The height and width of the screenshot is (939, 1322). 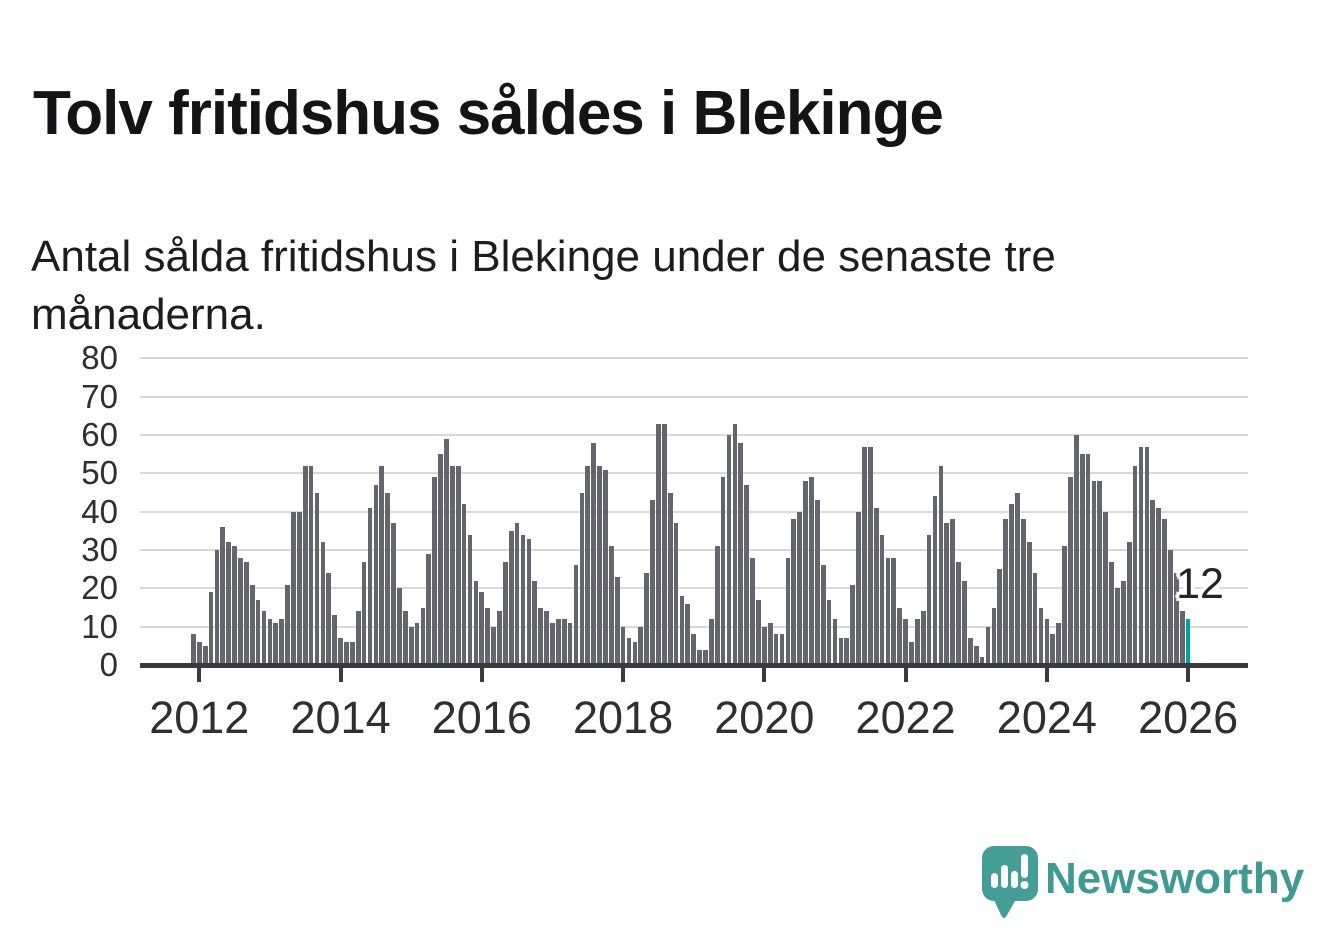 What do you see at coordinates (340, 675) in the screenshot?
I see `x-tick-2014` at bounding box center [340, 675].